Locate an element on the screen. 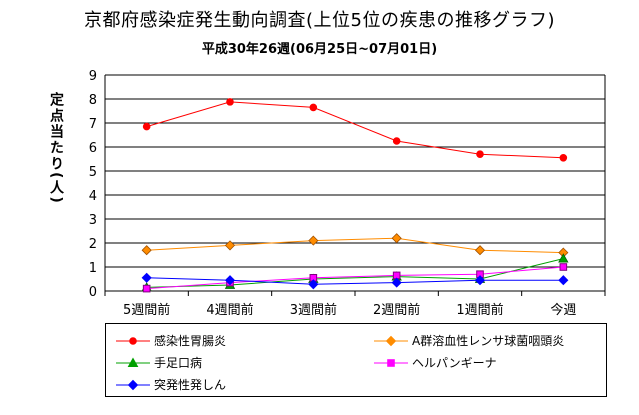 Image resolution: width=639 pixels, height=415 pixels. y-tick-label: 0 is located at coordinates (93, 292).